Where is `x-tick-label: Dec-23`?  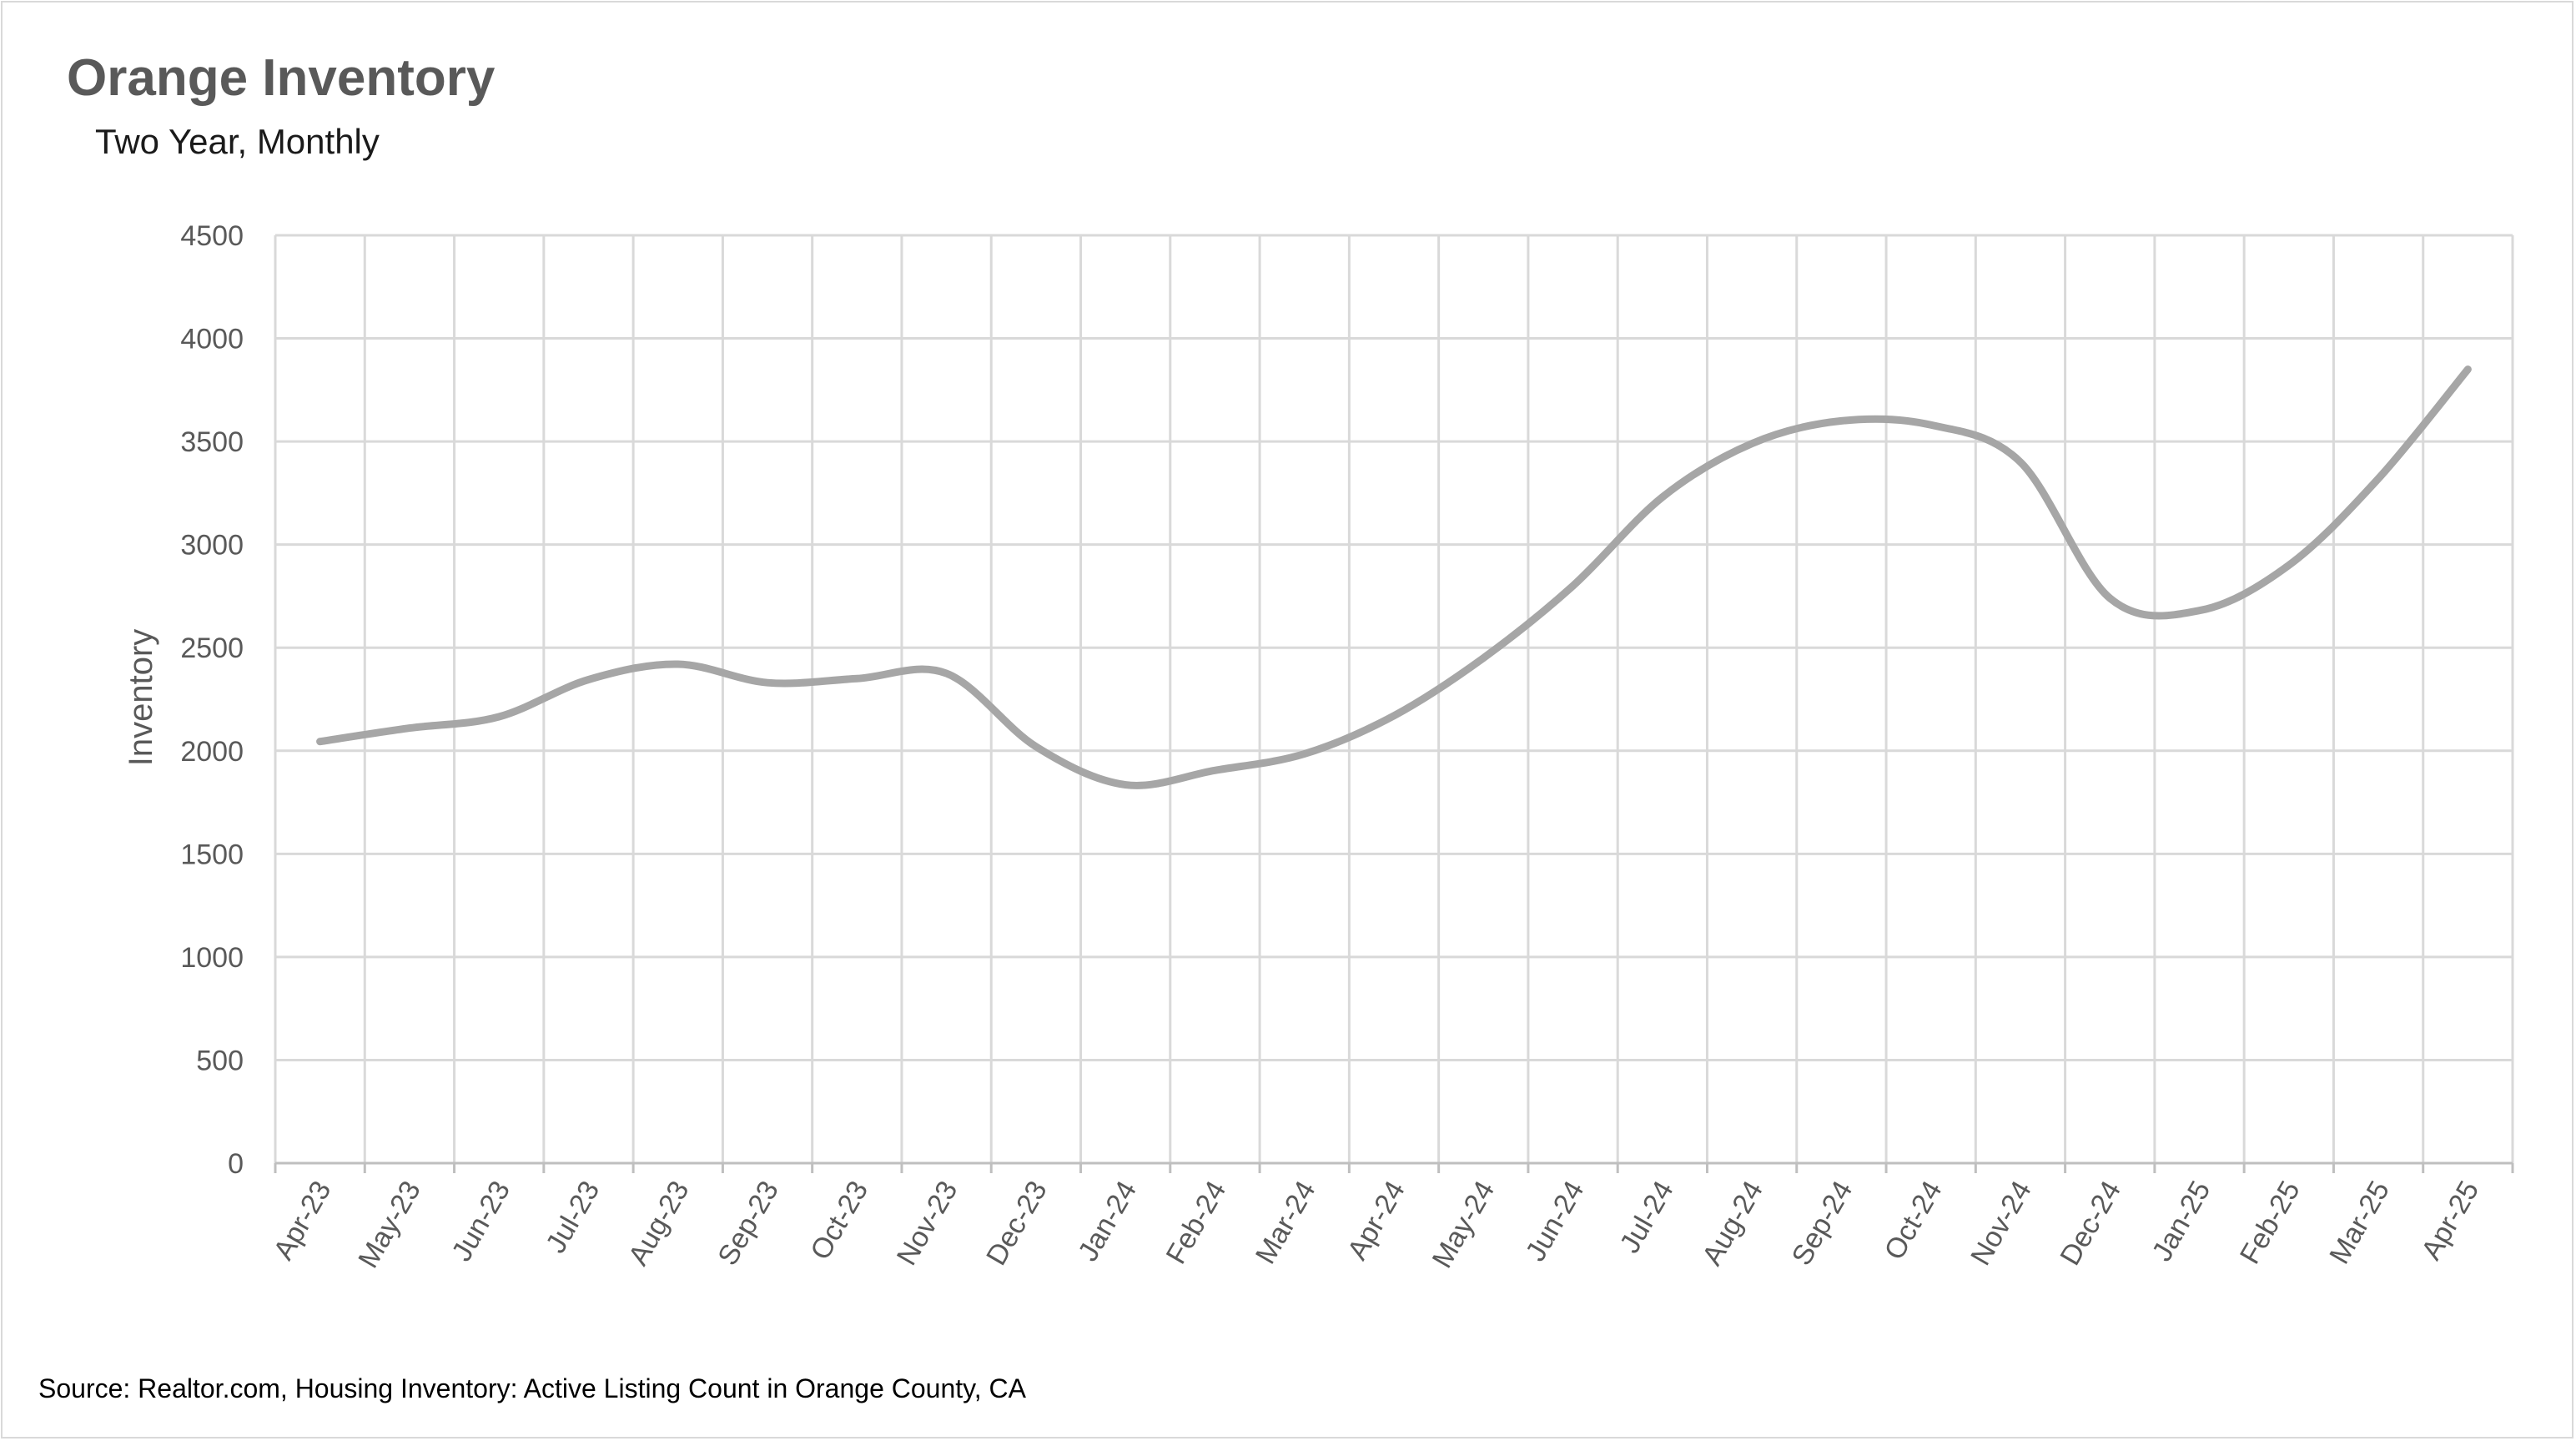
x-tick-label: Dec-23 is located at coordinates (1017, 1224).